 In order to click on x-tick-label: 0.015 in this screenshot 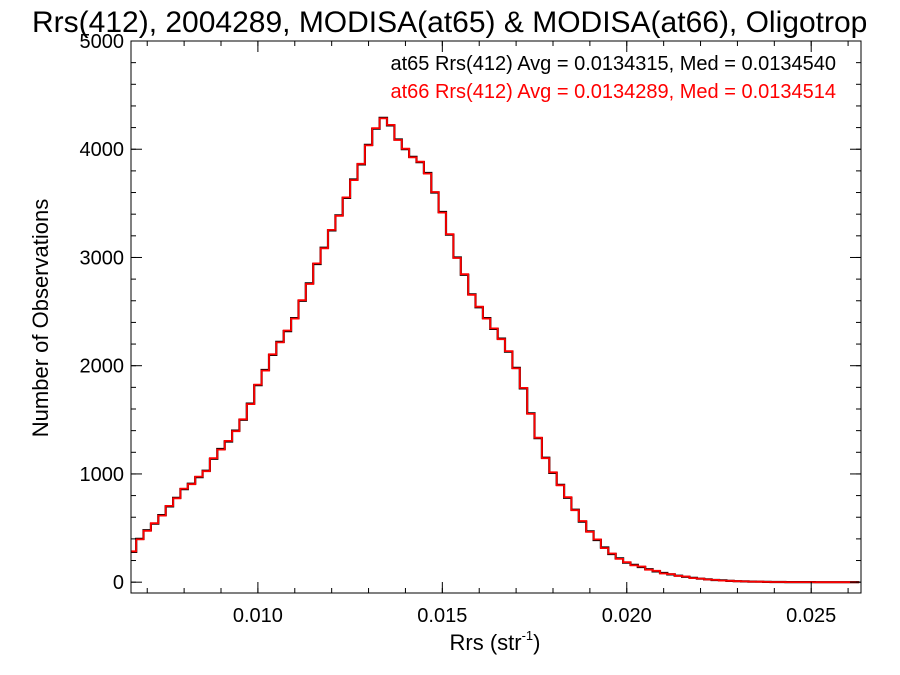, I will do `click(442, 616)`.